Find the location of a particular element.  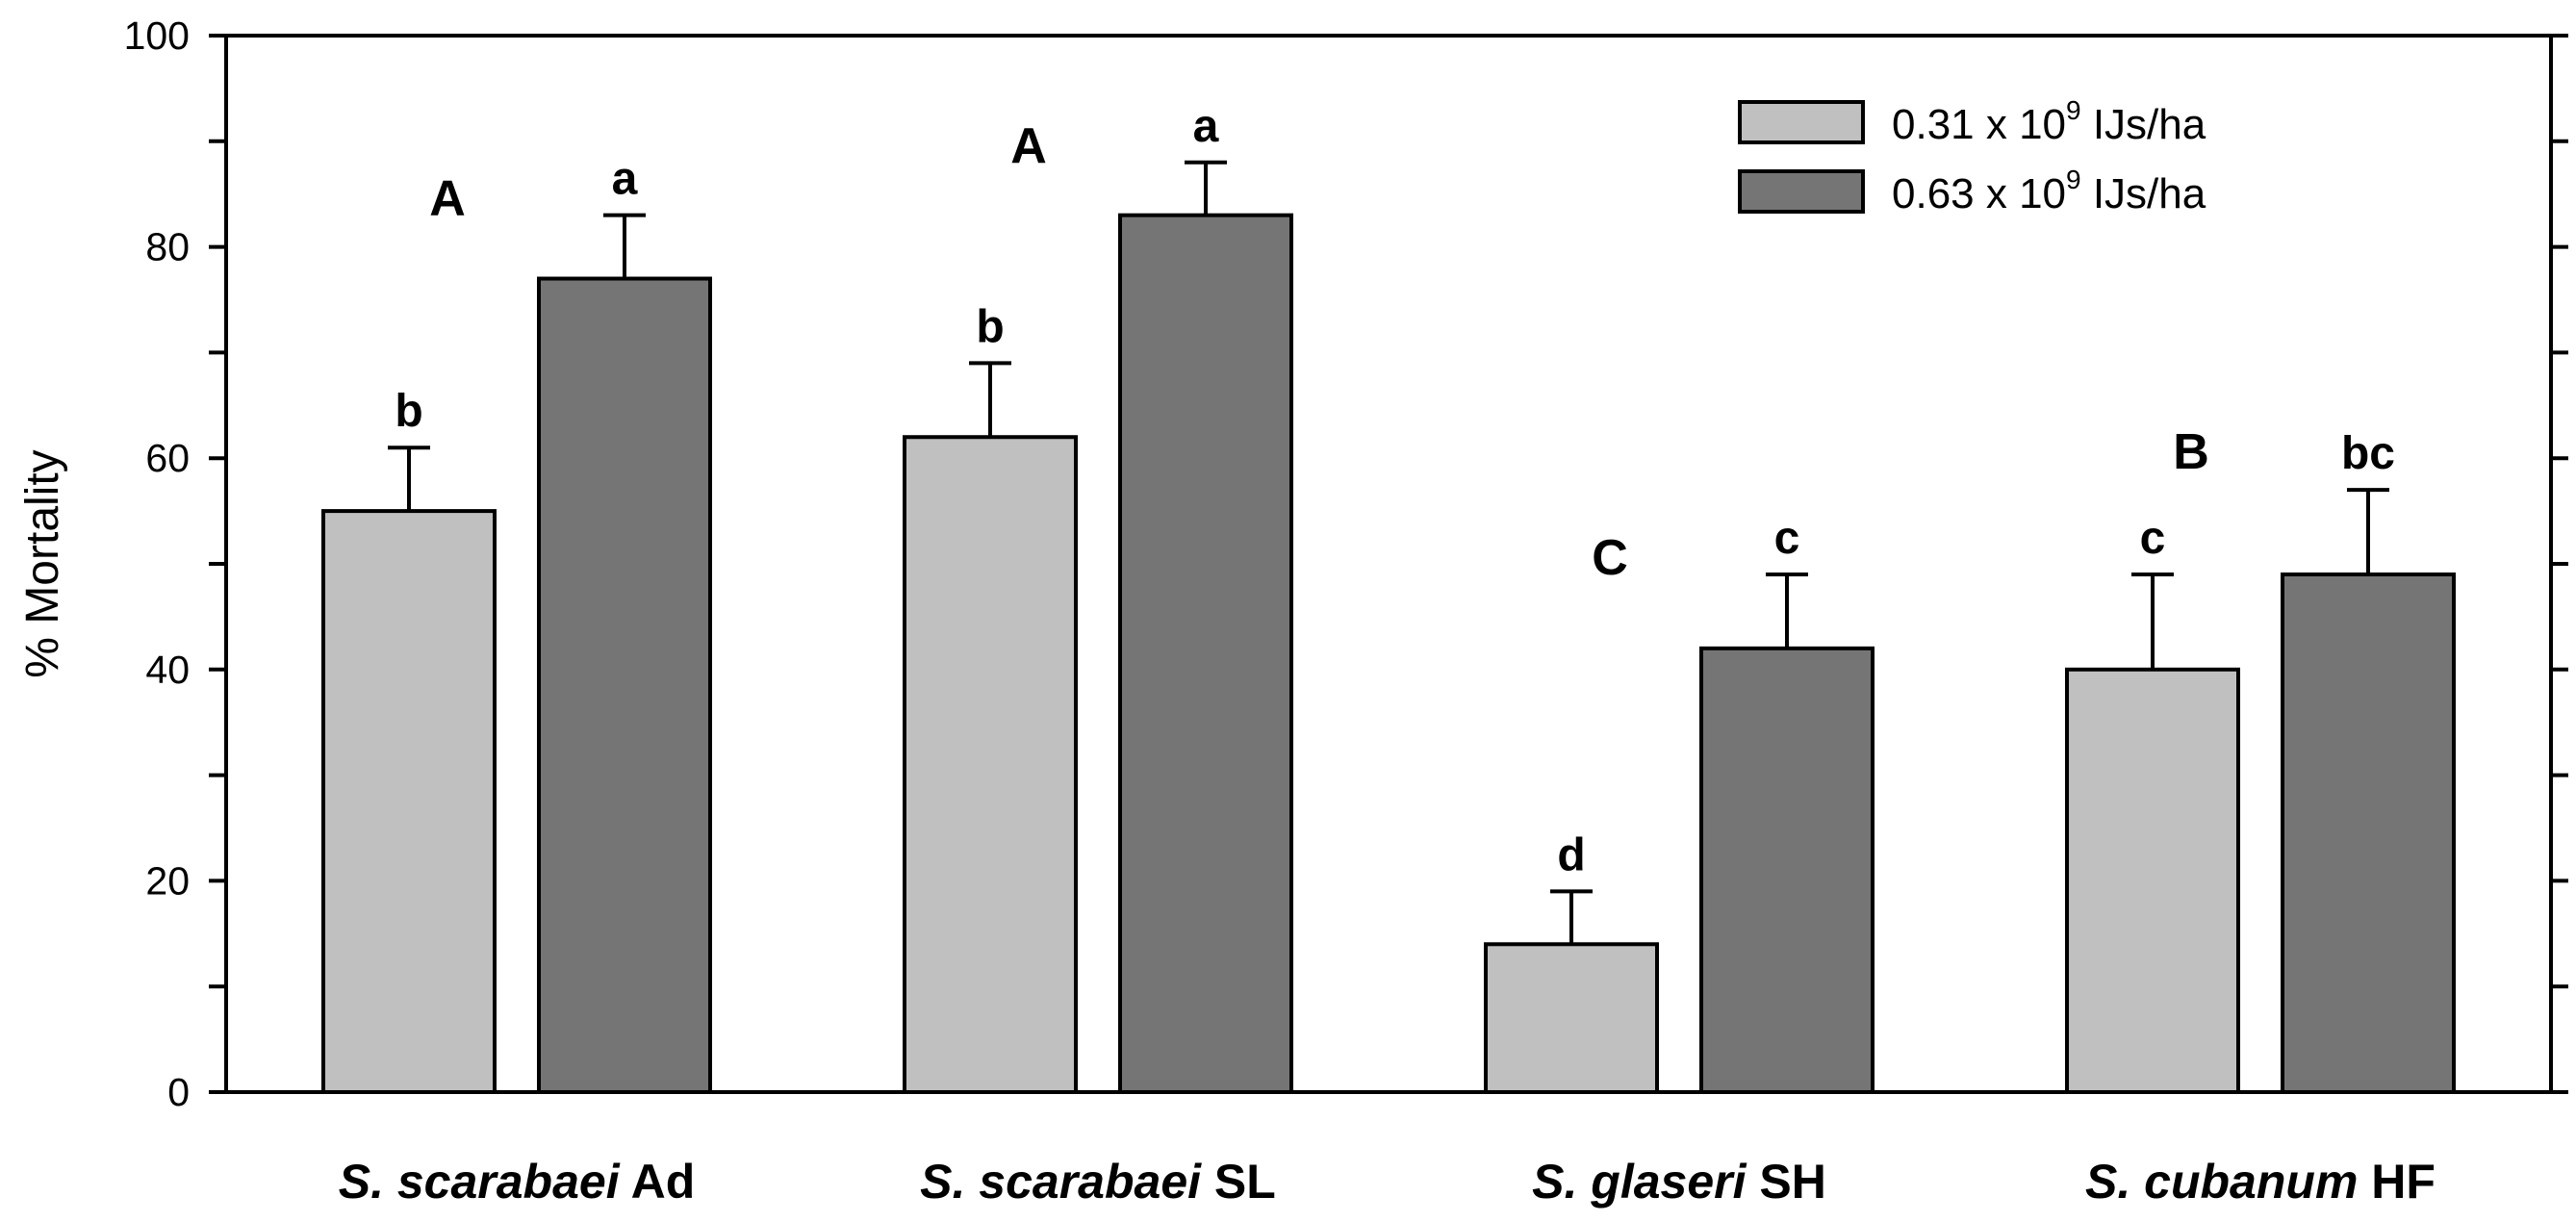

y-tick-label: 0 is located at coordinates (178, 1092).